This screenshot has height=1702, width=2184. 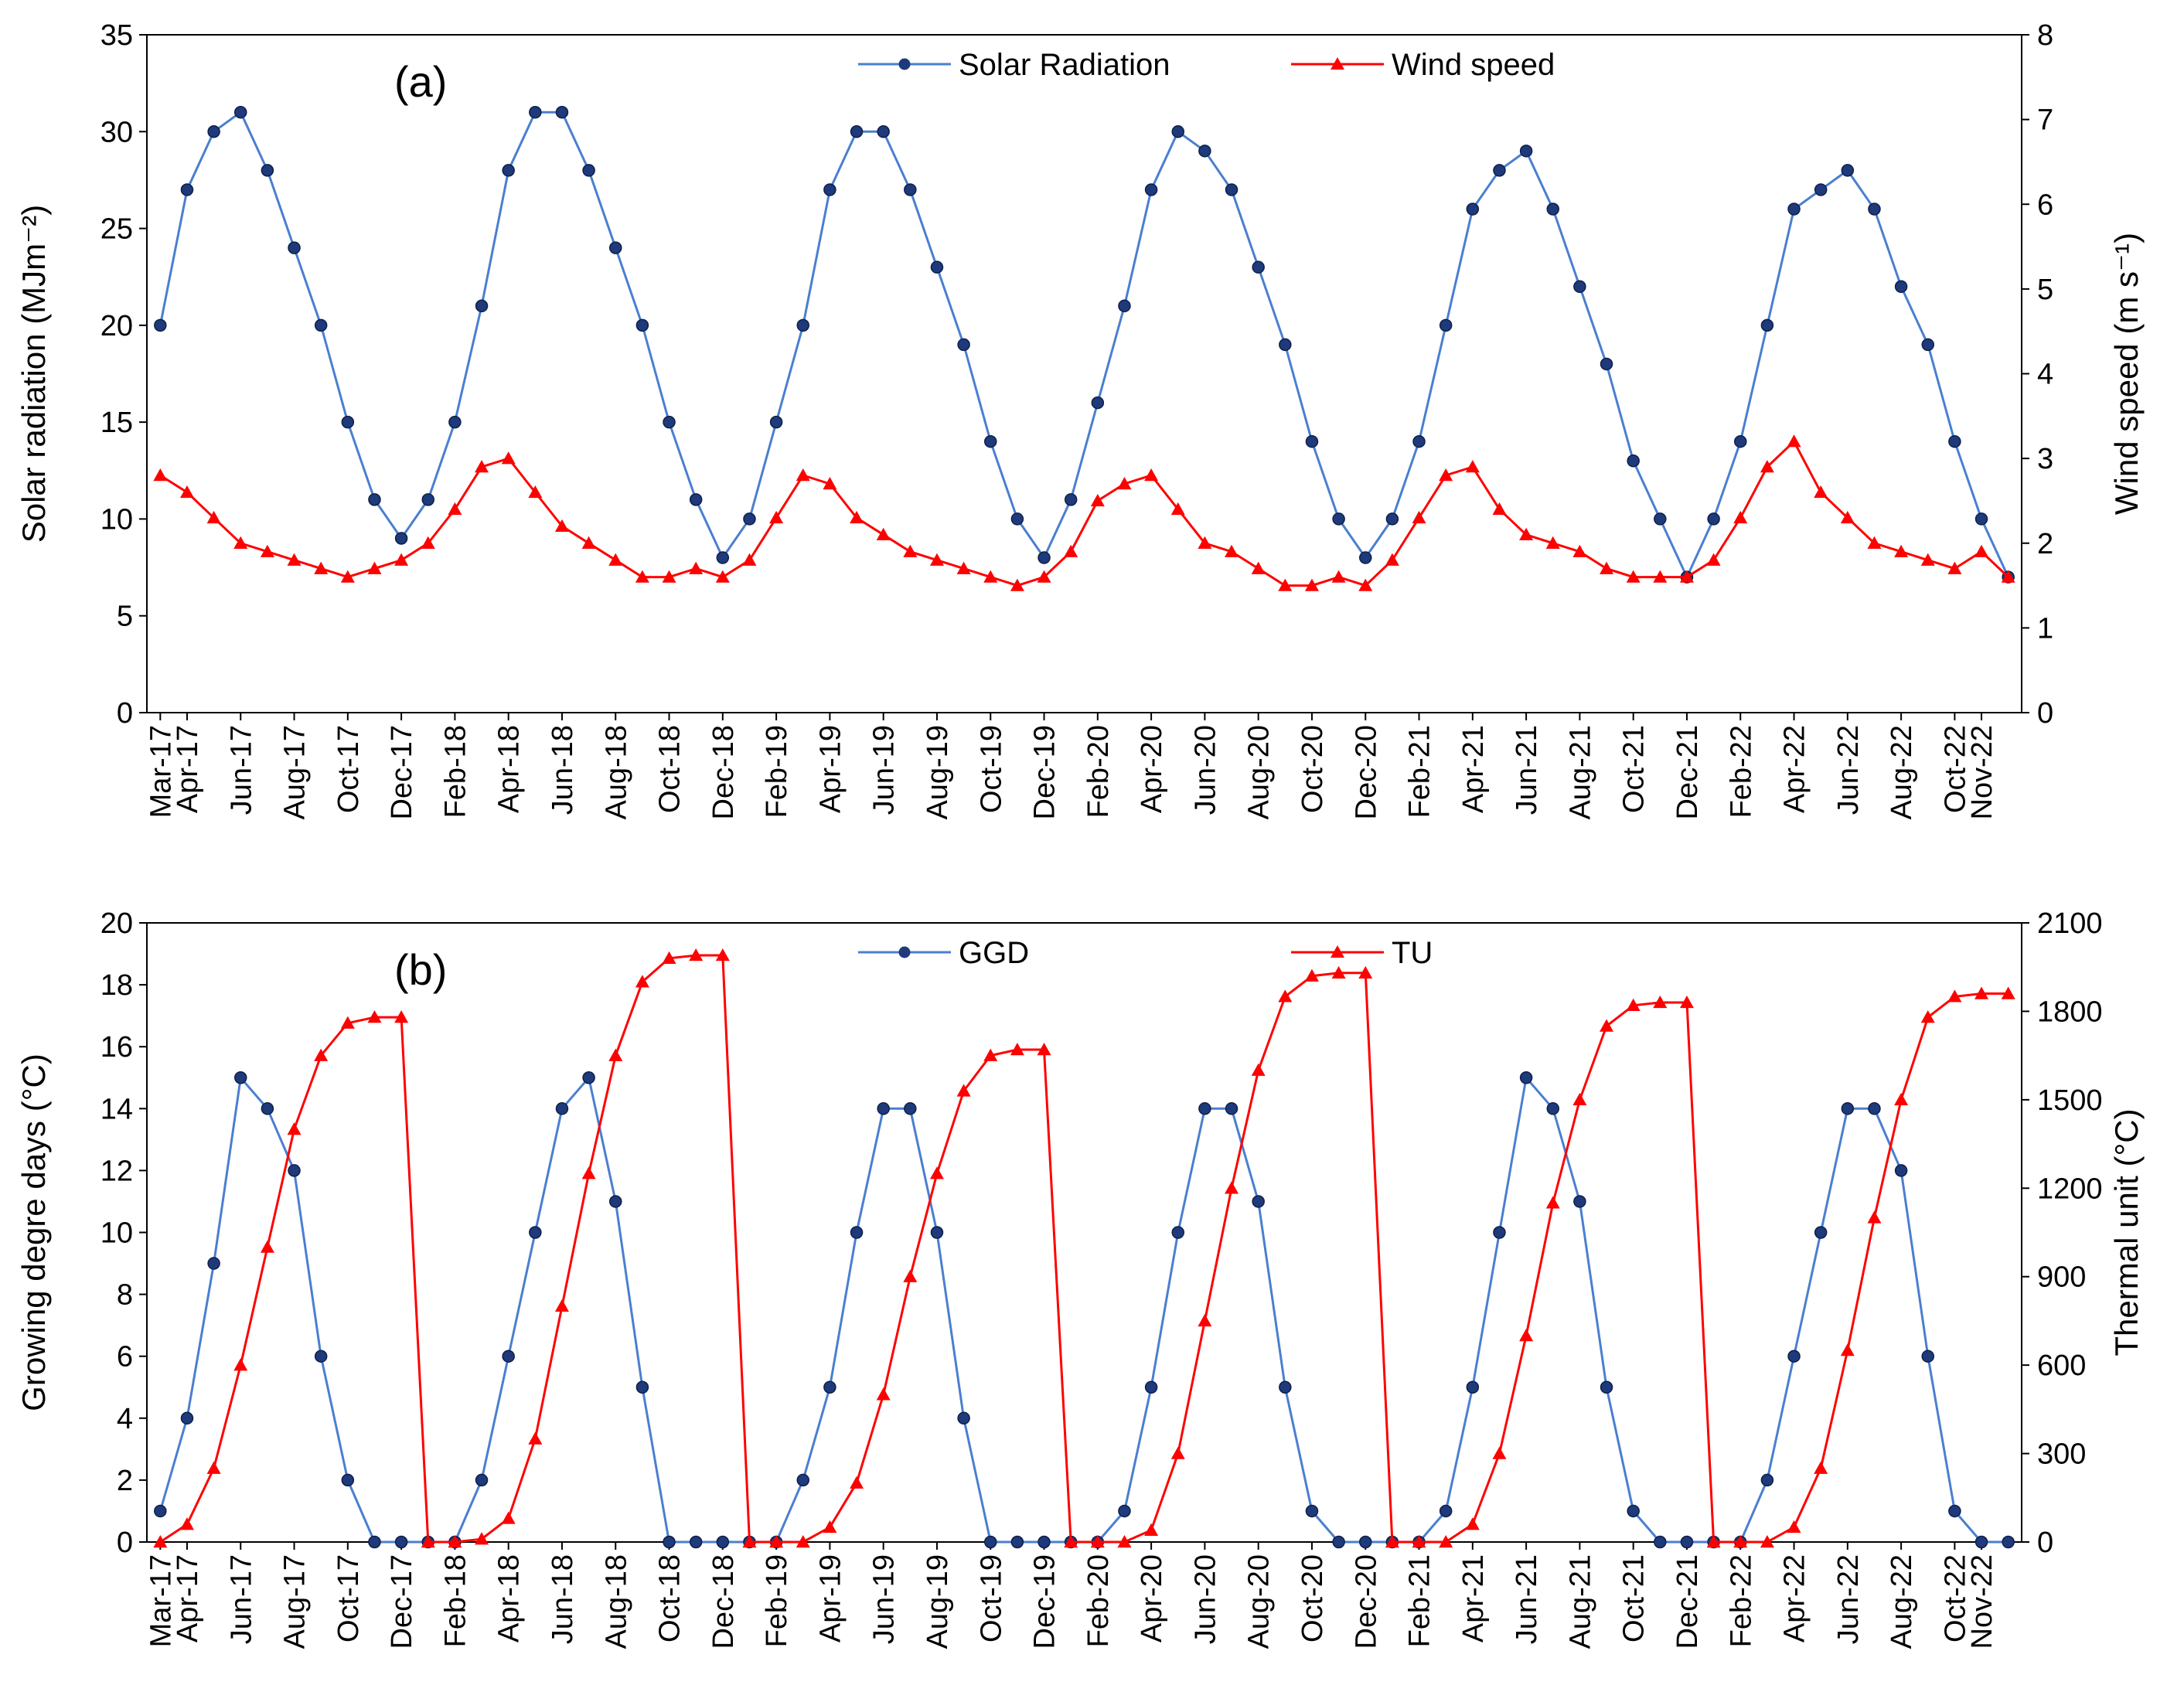 What do you see at coordinates (2061, 1454) in the screenshot?
I see `y2-tick-label: 300` at bounding box center [2061, 1454].